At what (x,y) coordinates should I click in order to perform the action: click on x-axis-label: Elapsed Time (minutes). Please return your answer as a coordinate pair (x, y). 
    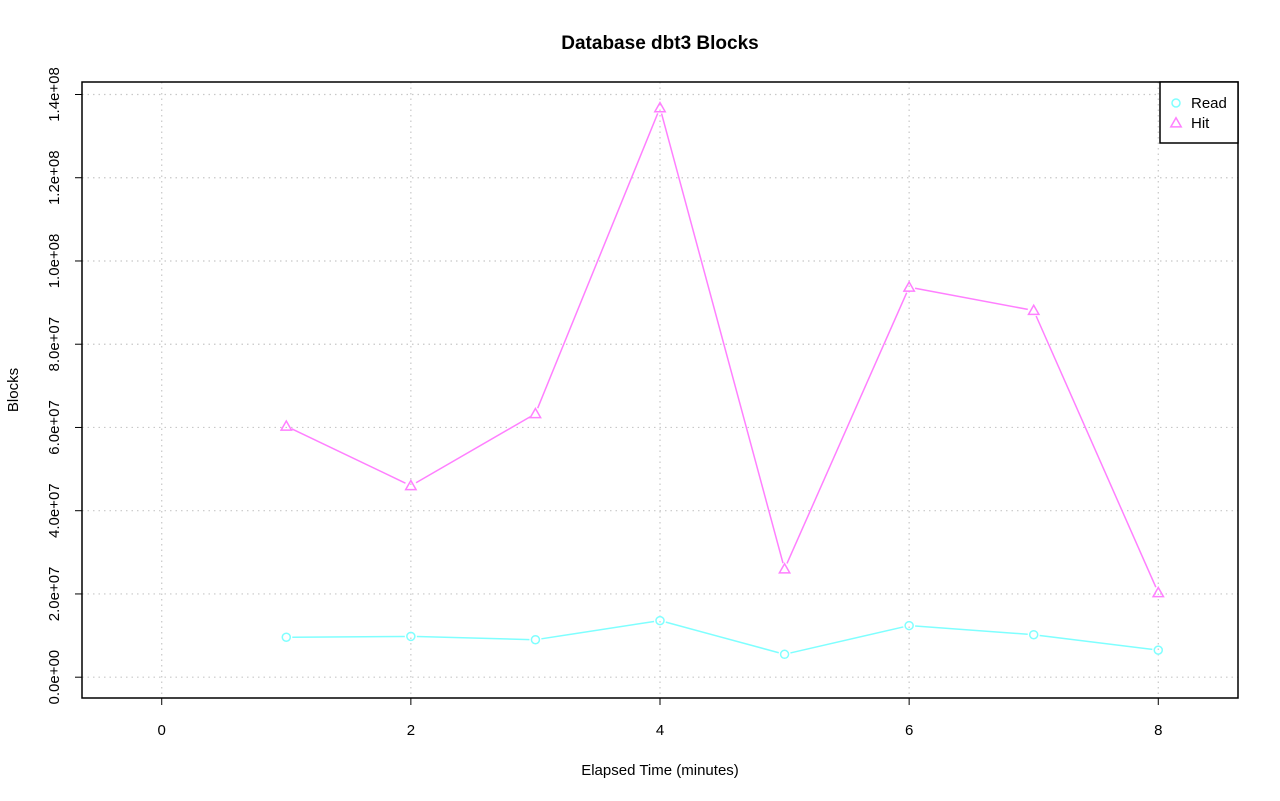
    Looking at the image, I should click on (660, 770).